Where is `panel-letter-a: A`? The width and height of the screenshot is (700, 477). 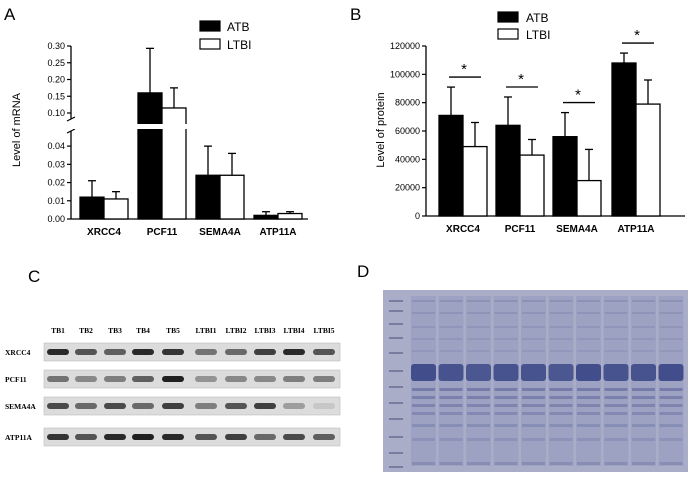 panel-letter-a: A is located at coordinates (10, 14).